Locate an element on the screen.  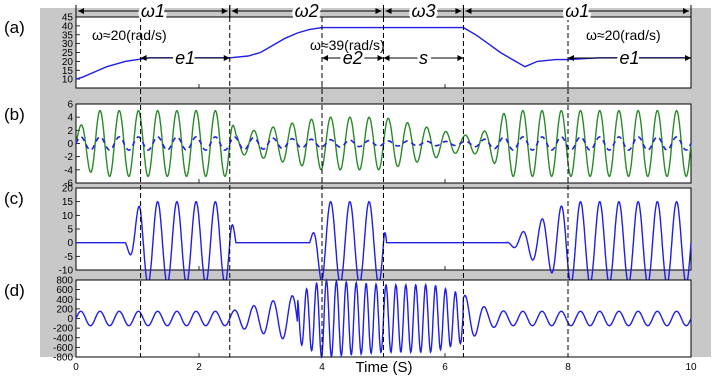
y-tick-label: 600 is located at coordinates (64, 290).